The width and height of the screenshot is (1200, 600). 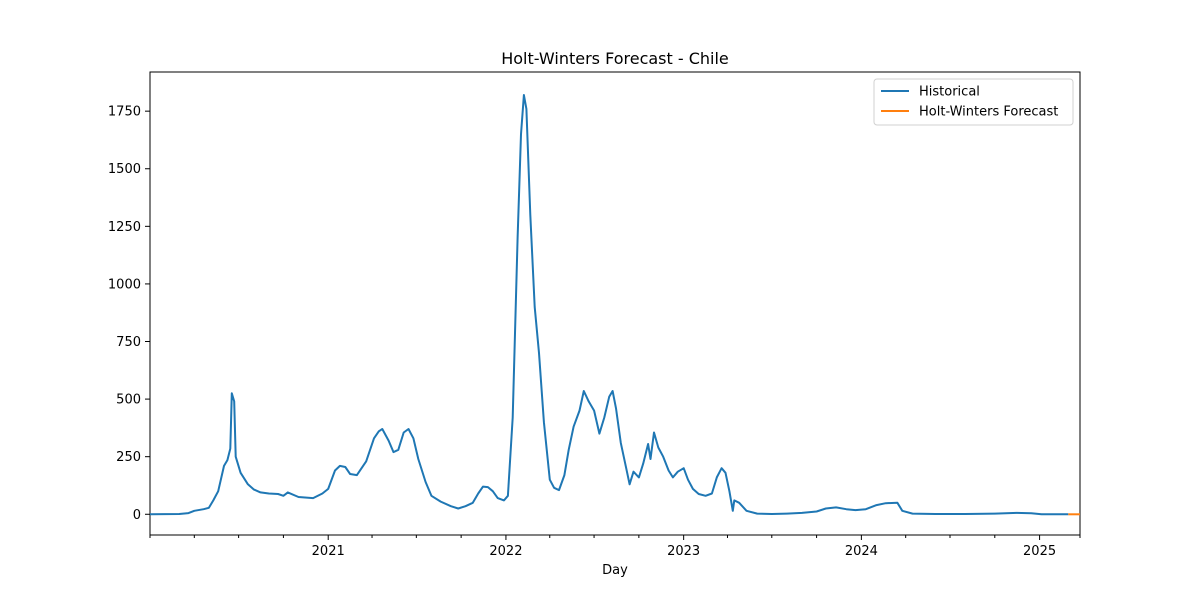 I want to click on y-tick-label: 250, so click(x=128, y=457).